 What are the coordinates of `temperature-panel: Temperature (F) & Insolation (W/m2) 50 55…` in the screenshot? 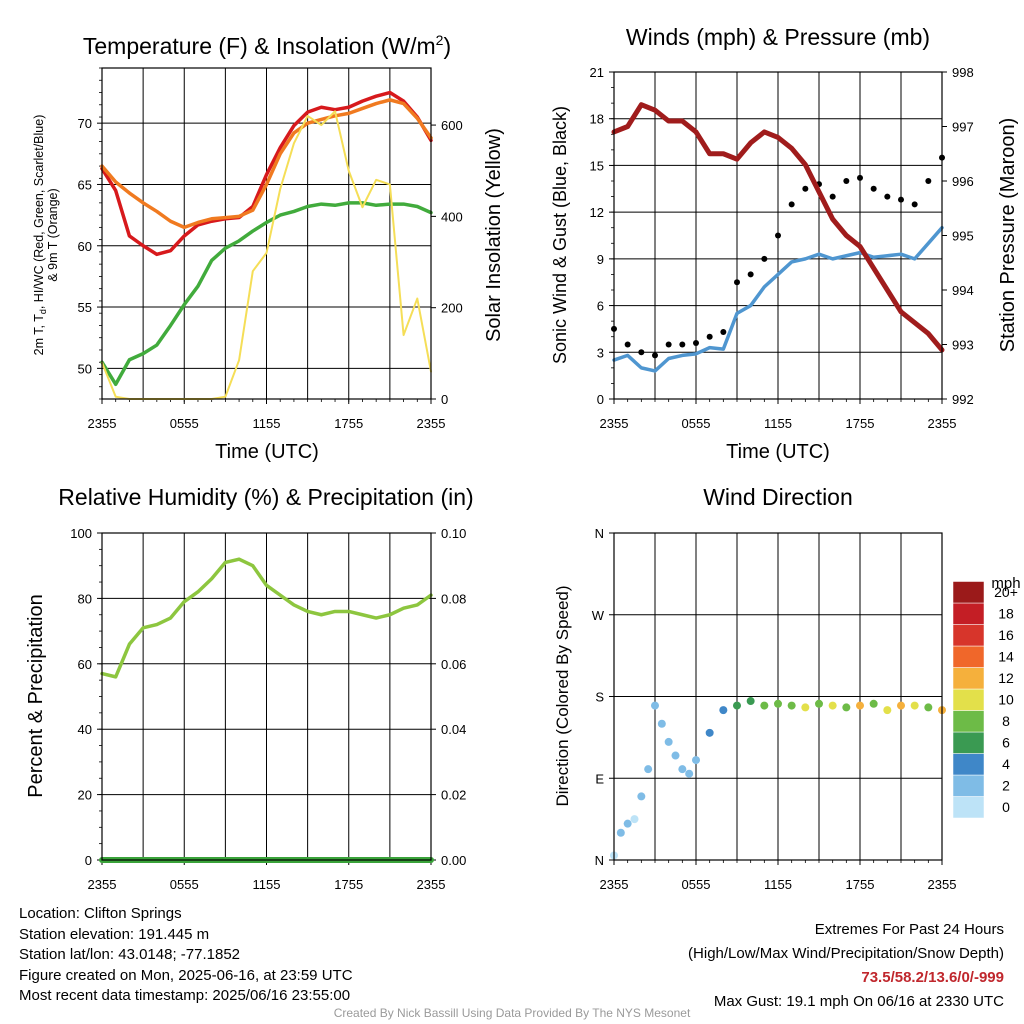 It's located at (270, 231).